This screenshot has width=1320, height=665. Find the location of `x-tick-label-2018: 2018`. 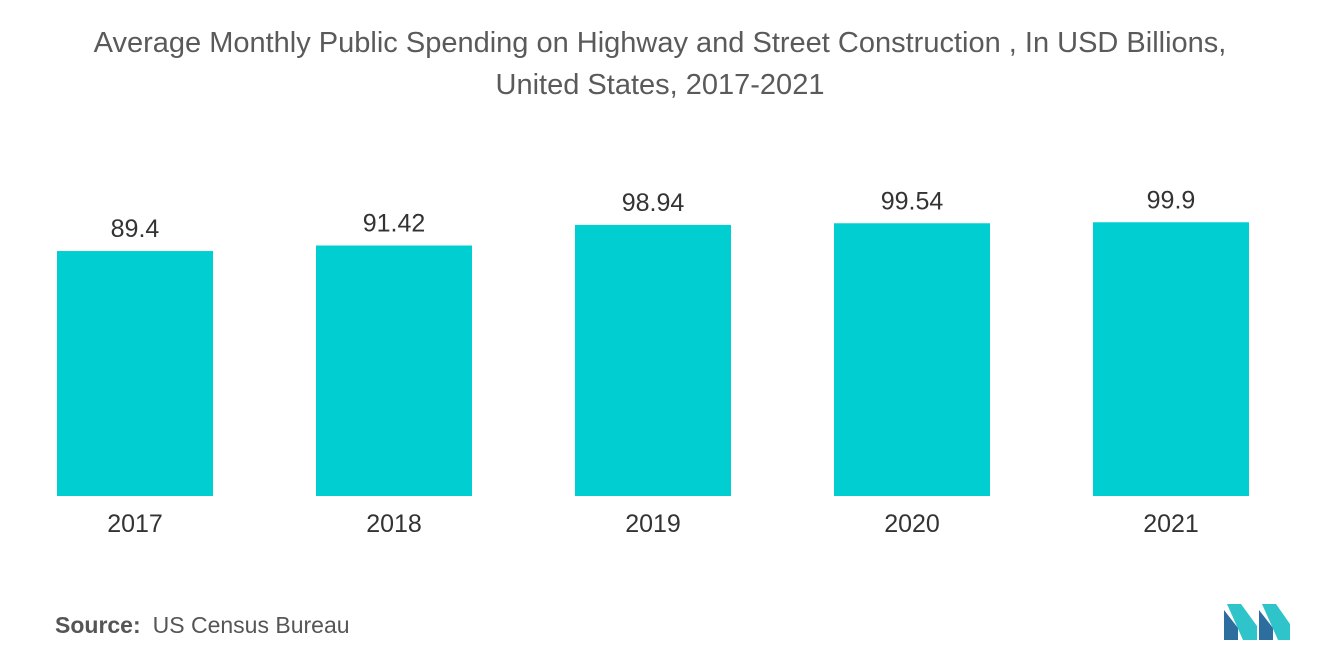

x-tick-label-2018: 2018 is located at coordinates (394, 524).